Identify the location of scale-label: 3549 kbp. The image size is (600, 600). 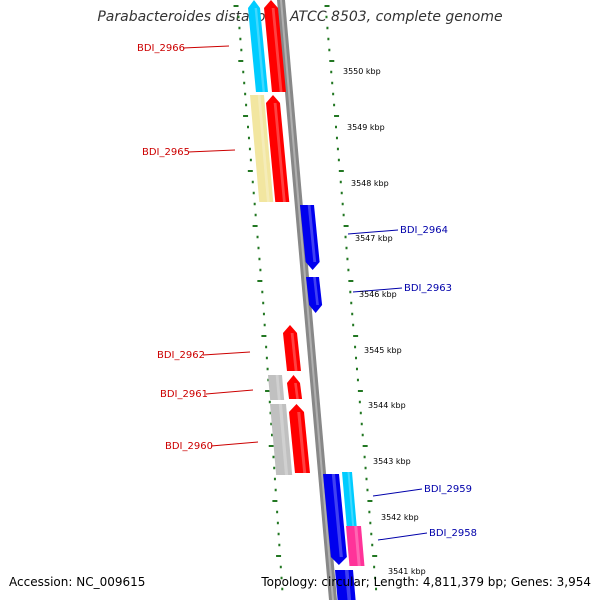
(366, 127).